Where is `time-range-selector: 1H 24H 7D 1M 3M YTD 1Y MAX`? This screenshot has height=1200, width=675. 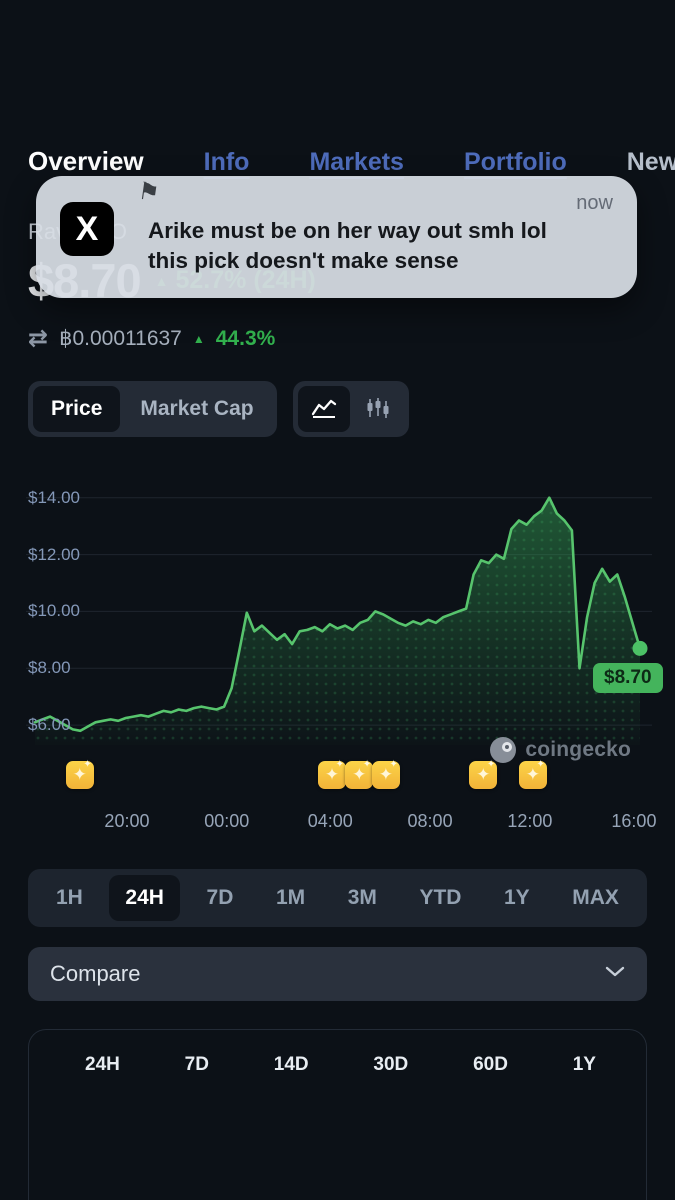
time-range-selector: 1H 24H 7D 1M 3M YTD 1Y MAX is located at coordinates (337, 898).